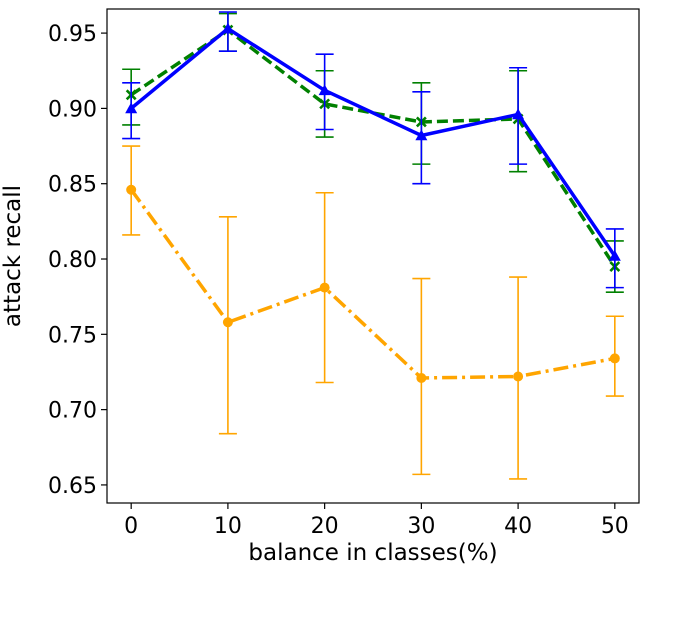 The width and height of the screenshot is (676, 633). I want to click on y-tick-label: 0.90, so click(72, 109).